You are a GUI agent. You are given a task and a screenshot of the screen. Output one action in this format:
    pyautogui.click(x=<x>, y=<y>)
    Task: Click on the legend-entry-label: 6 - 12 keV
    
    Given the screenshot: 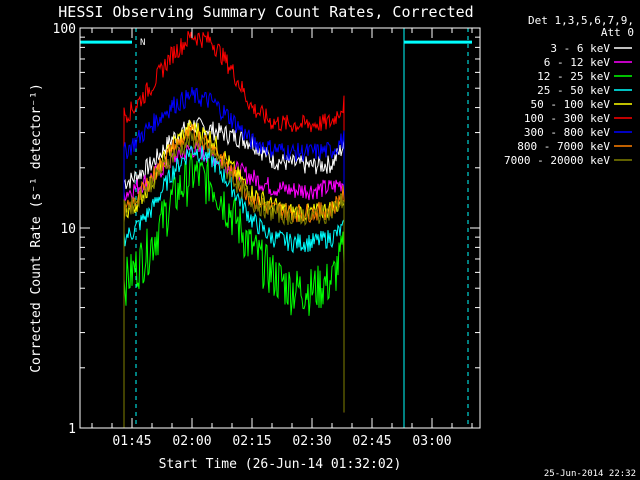 What is the action you would take?
    pyautogui.click(x=577, y=62)
    